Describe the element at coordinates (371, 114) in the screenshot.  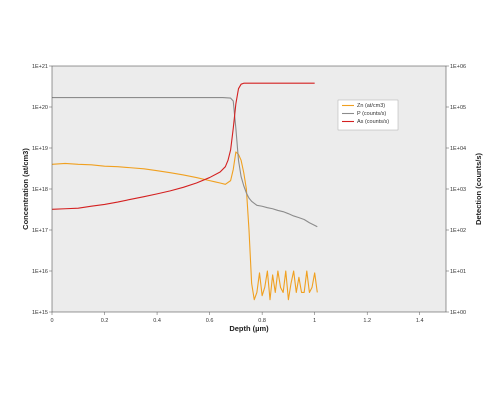
I see `legend-label-p: P (counts/s)` at that location.